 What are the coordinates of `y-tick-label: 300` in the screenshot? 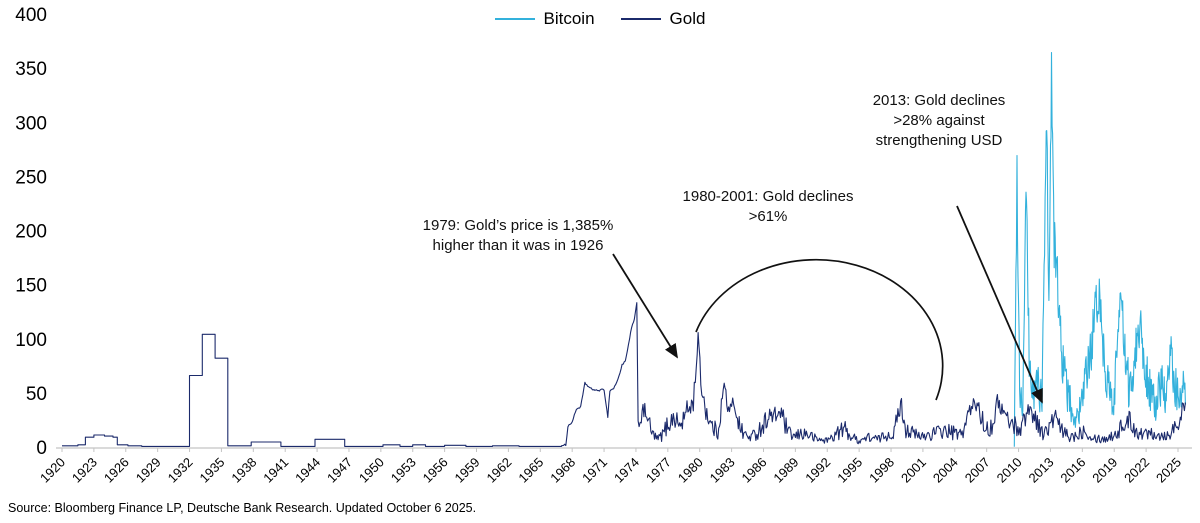 It's located at (31, 123).